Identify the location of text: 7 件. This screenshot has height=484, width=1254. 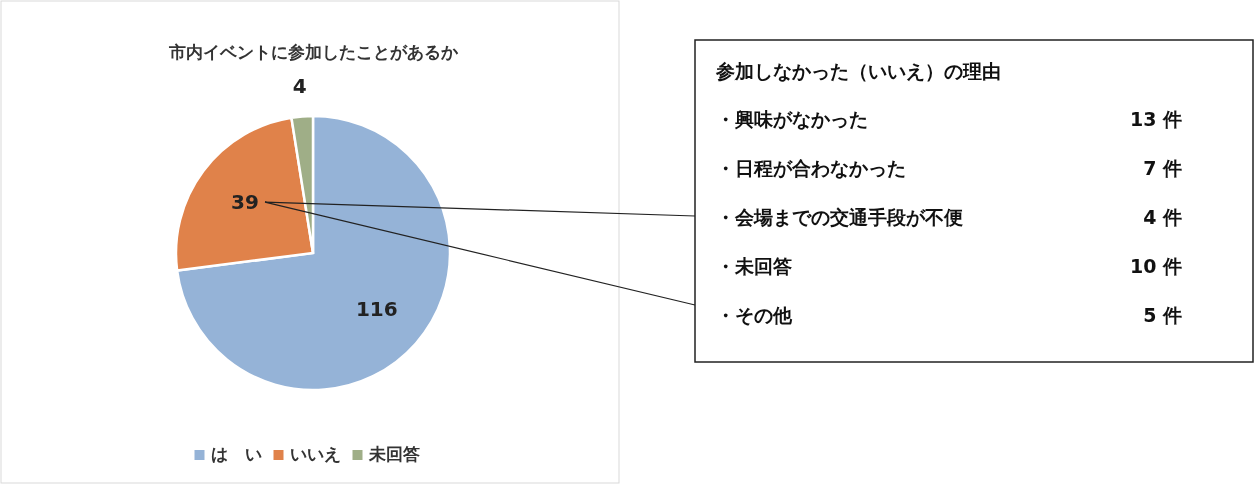
(1162, 168).